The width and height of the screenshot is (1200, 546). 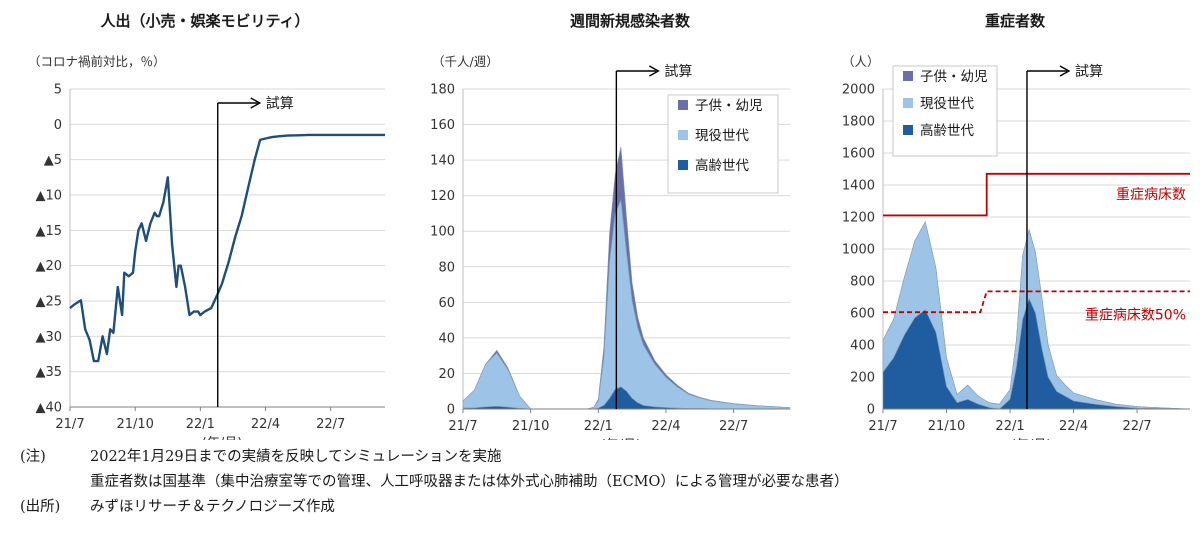 What do you see at coordinates (858, 90) in the screenshot?
I see `y-tick-label: 2000` at bounding box center [858, 90].